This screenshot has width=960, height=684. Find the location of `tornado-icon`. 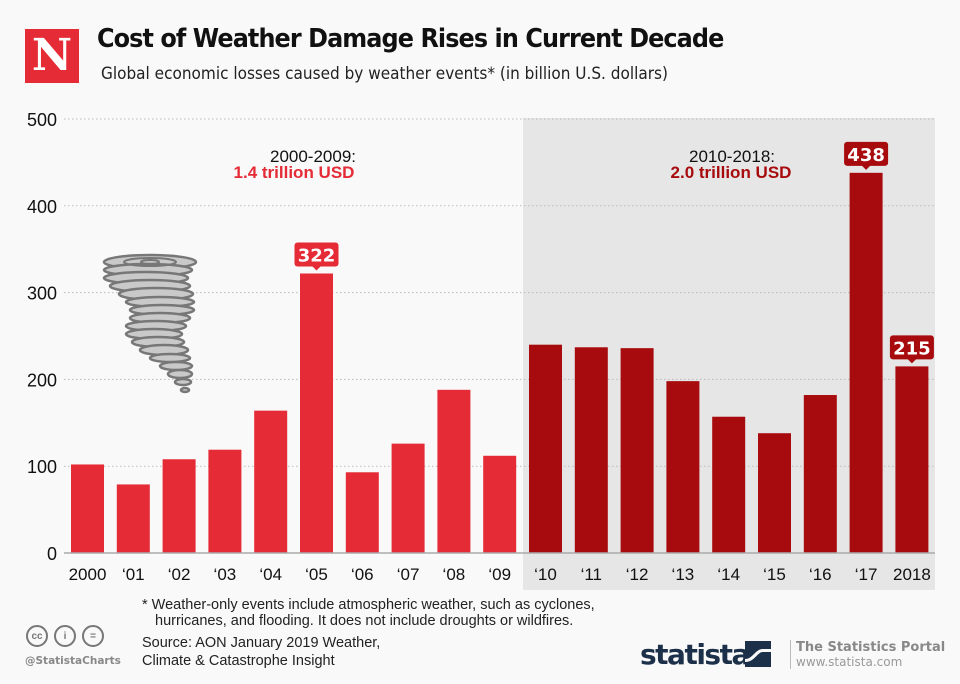

tornado-icon is located at coordinates (150, 323).